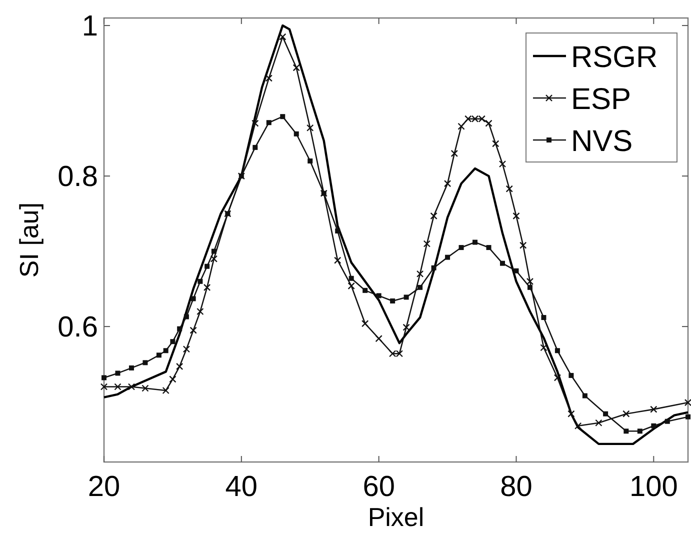  I want to click on x-tick-label: 80, so click(516, 487).